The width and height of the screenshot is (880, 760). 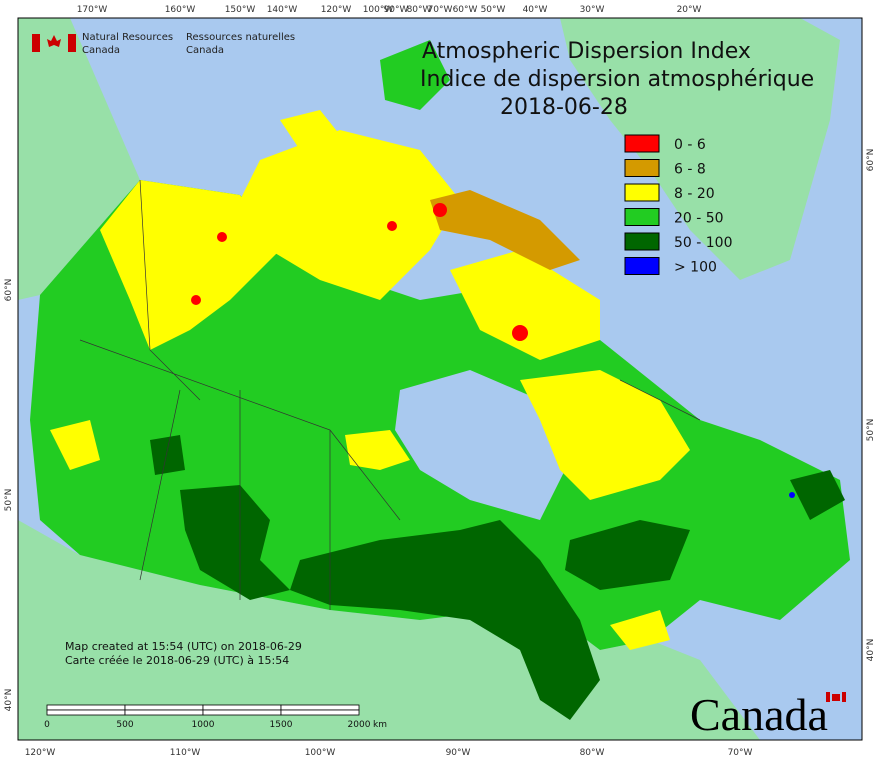 What do you see at coordinates (535, 10) in the screenshot?
I see `graticule-label: 40°W` at bounding box center [535, 10].